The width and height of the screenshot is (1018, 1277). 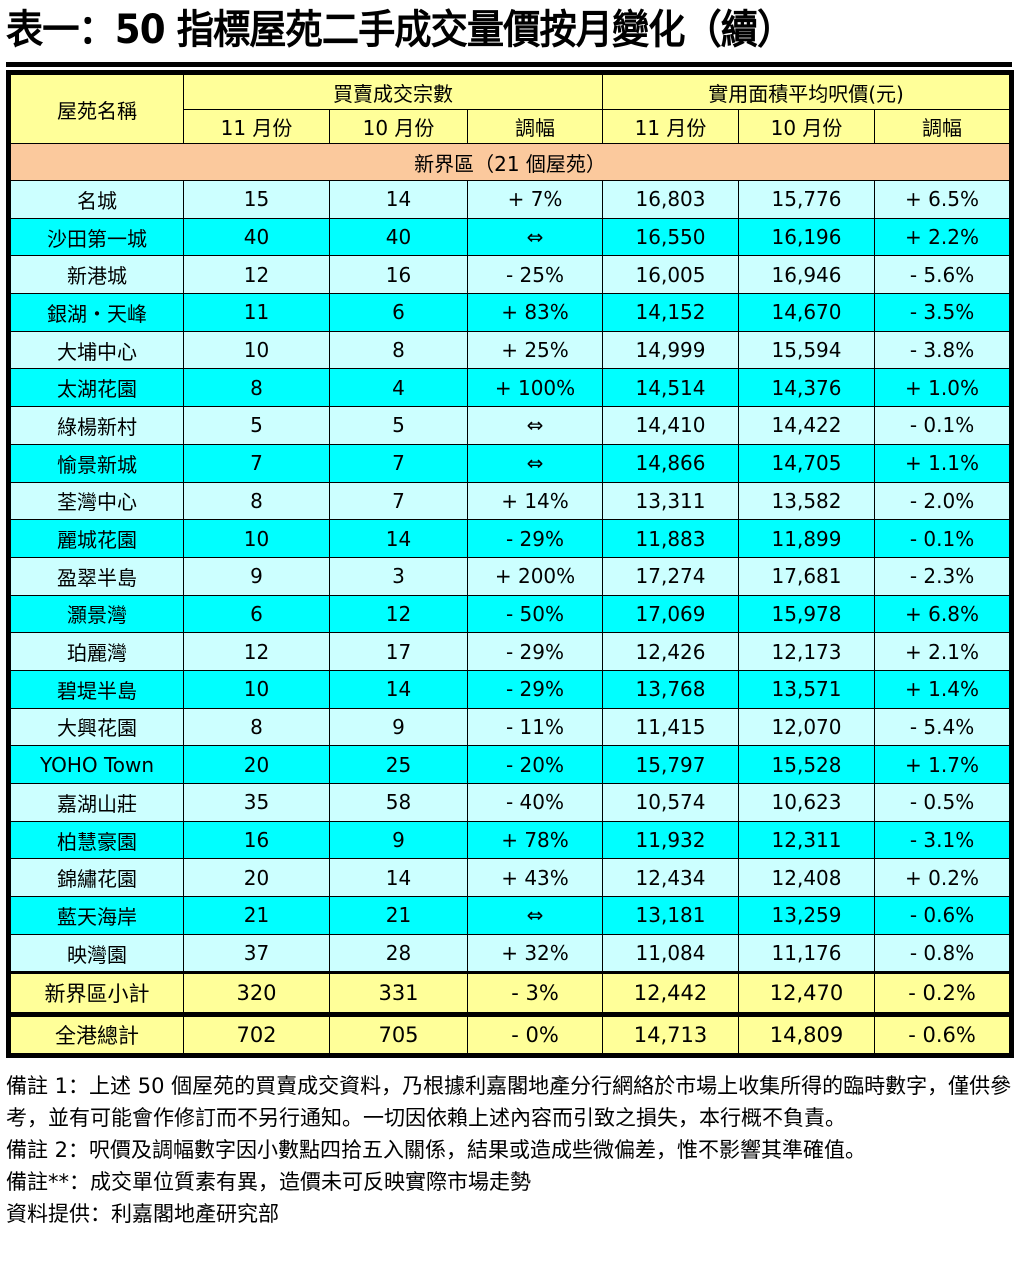 What do you see at coordinates (671, 275) in the screenshot?
I see `price-nov: 16,005` at bounding box center [671, 275].